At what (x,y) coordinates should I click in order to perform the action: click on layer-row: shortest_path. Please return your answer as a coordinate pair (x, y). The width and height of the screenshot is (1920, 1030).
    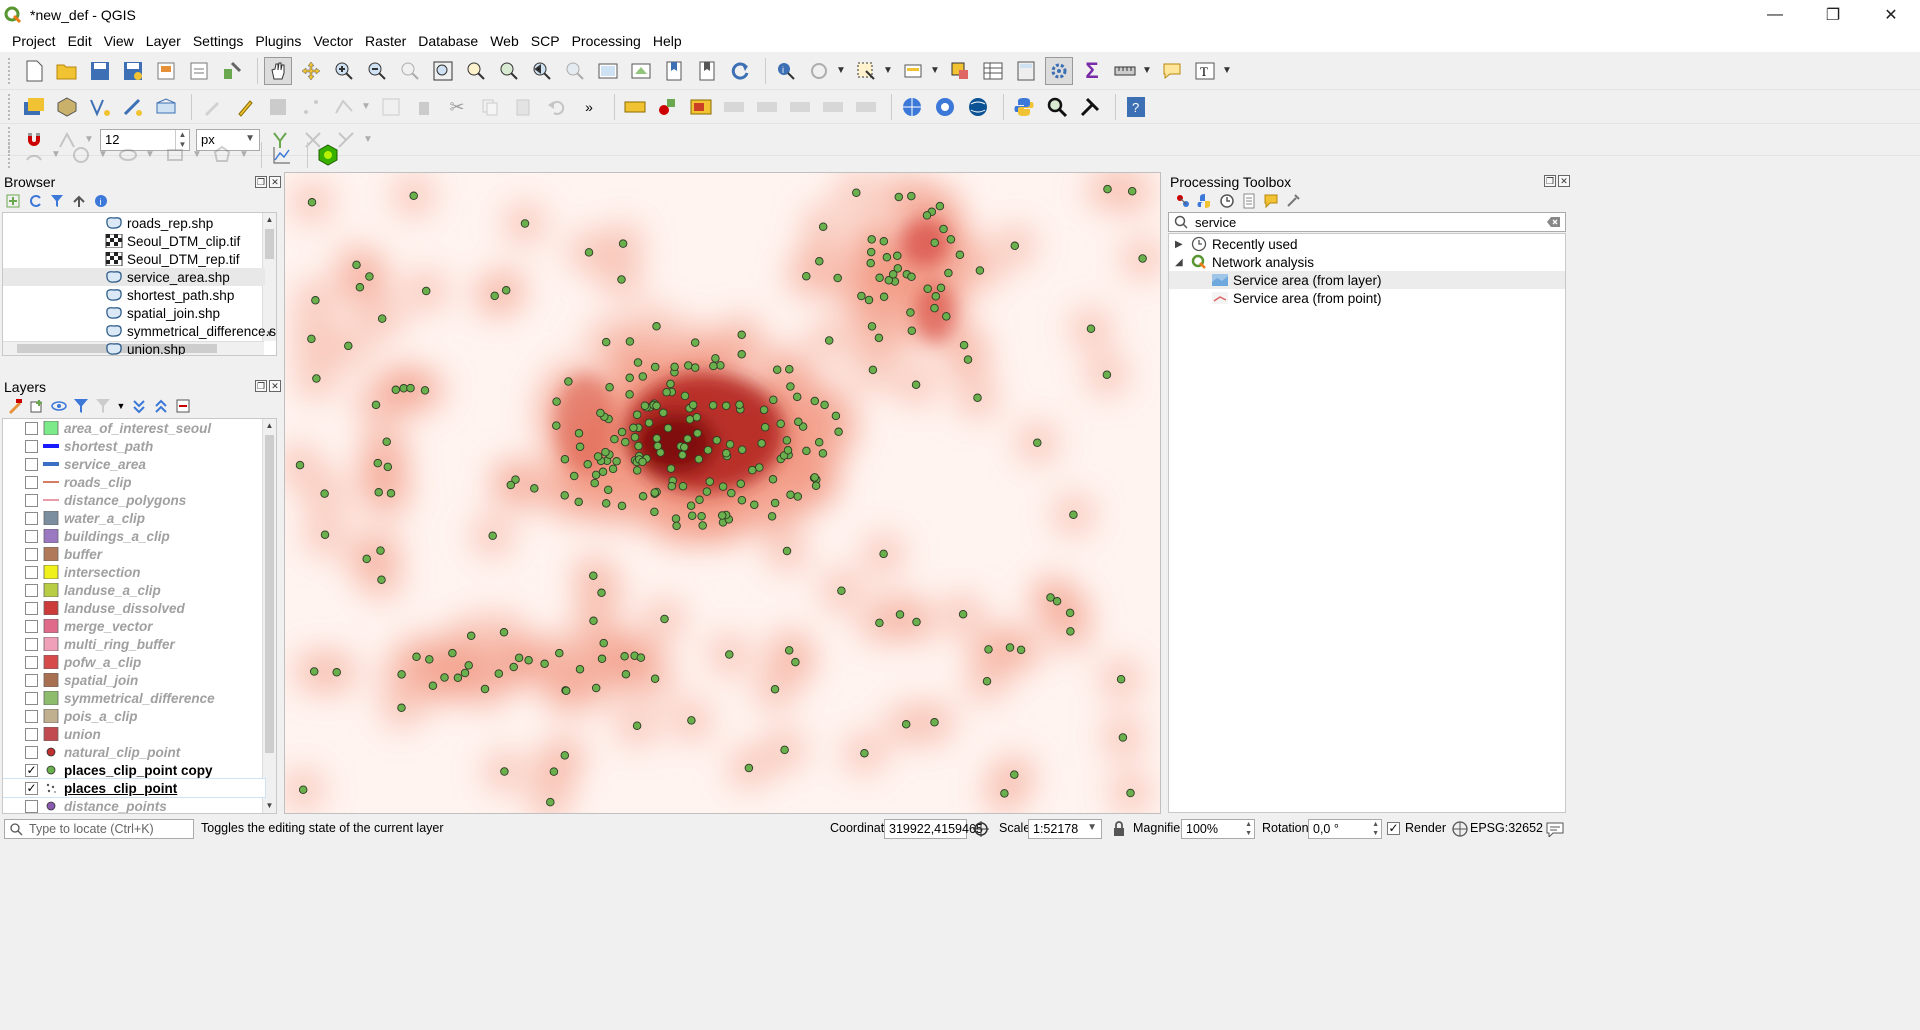
    Looking at the image, I should click on (134, 446).